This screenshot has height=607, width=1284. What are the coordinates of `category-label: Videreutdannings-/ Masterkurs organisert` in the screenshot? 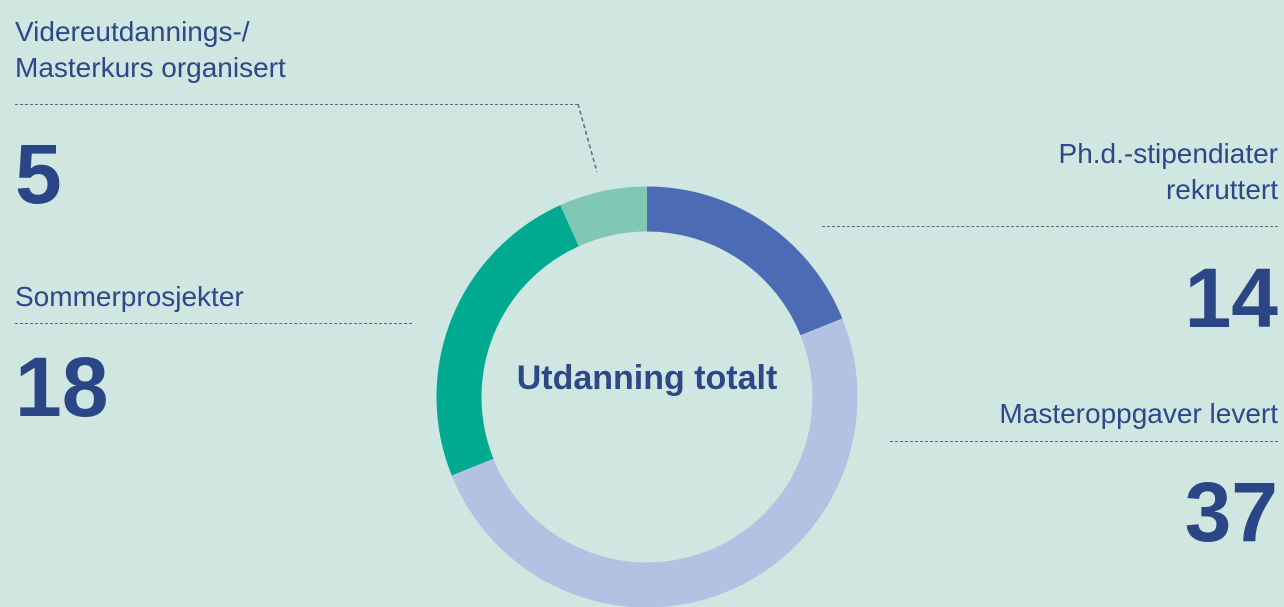 It's located at (150, 49).